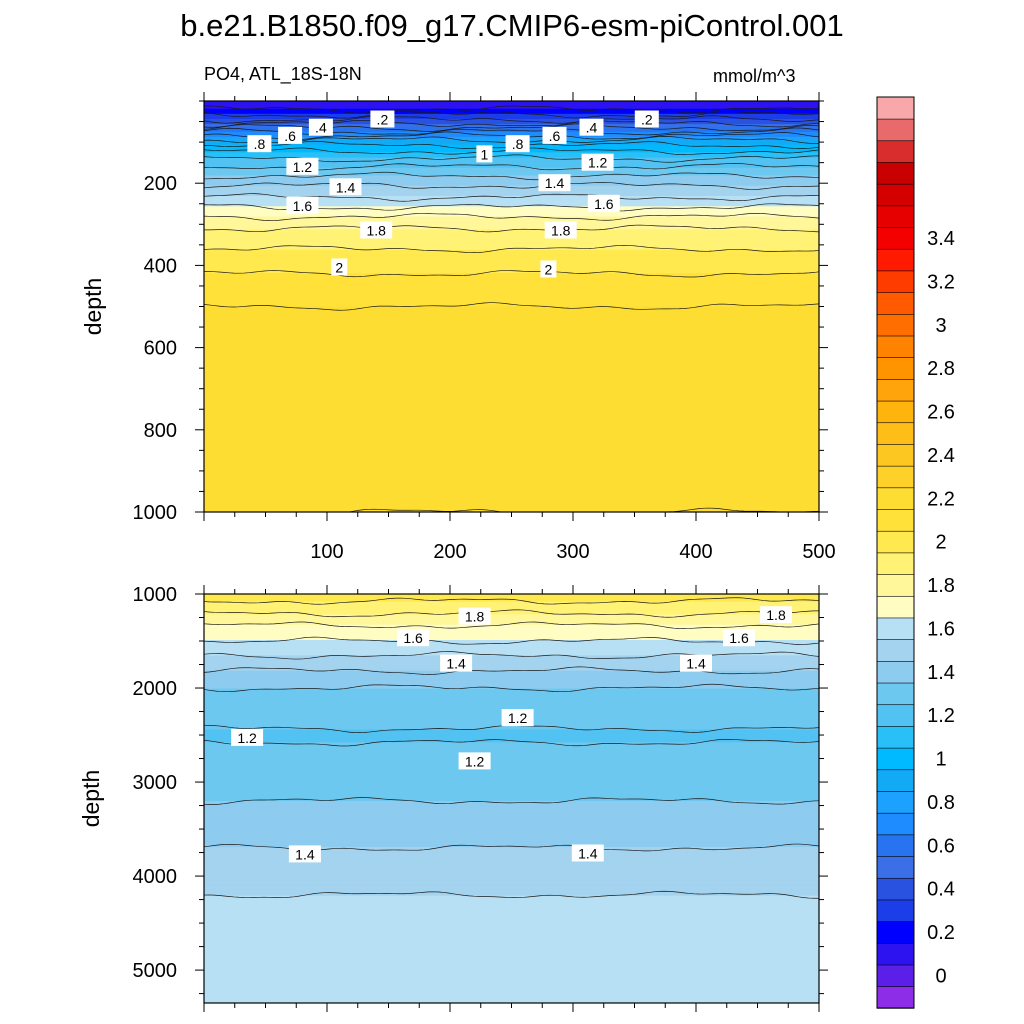 This screenshot has height=1024, width=1024. Describe the element at coordinates (259, 144) in the screenshot. I see `contour-label: .8` at that location.